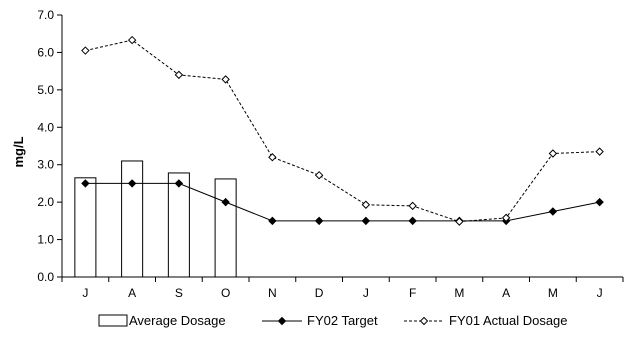 The width and height of the screenshot is (639, 339). What do you see at coordinates (45, 90) in the screenshot?
I see `y-tick-label: 5.0` at bounding box center [45, 90].